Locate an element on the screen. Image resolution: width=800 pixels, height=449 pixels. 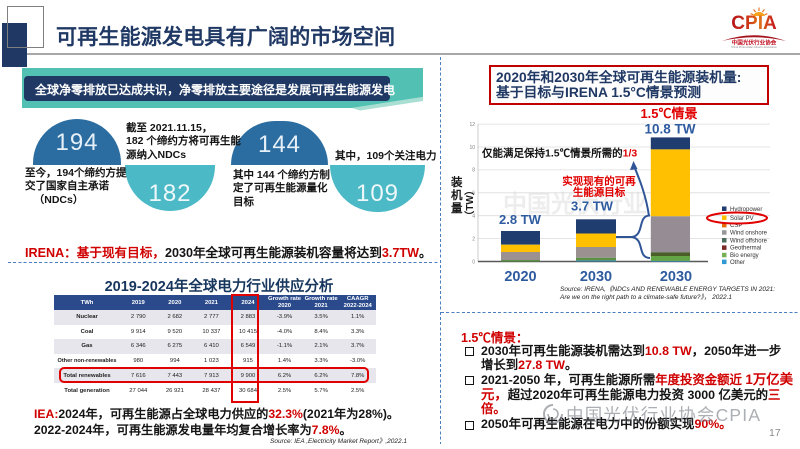
svg-text: 4 is located at coordinates (473, 217).